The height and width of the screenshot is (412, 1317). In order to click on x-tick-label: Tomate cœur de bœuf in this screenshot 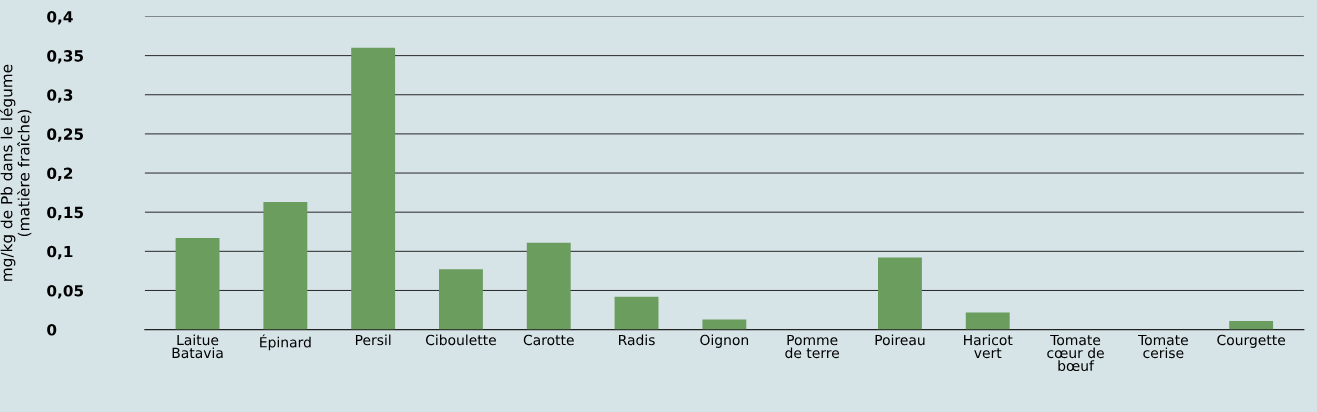, I will do `click(1075, 353)`.